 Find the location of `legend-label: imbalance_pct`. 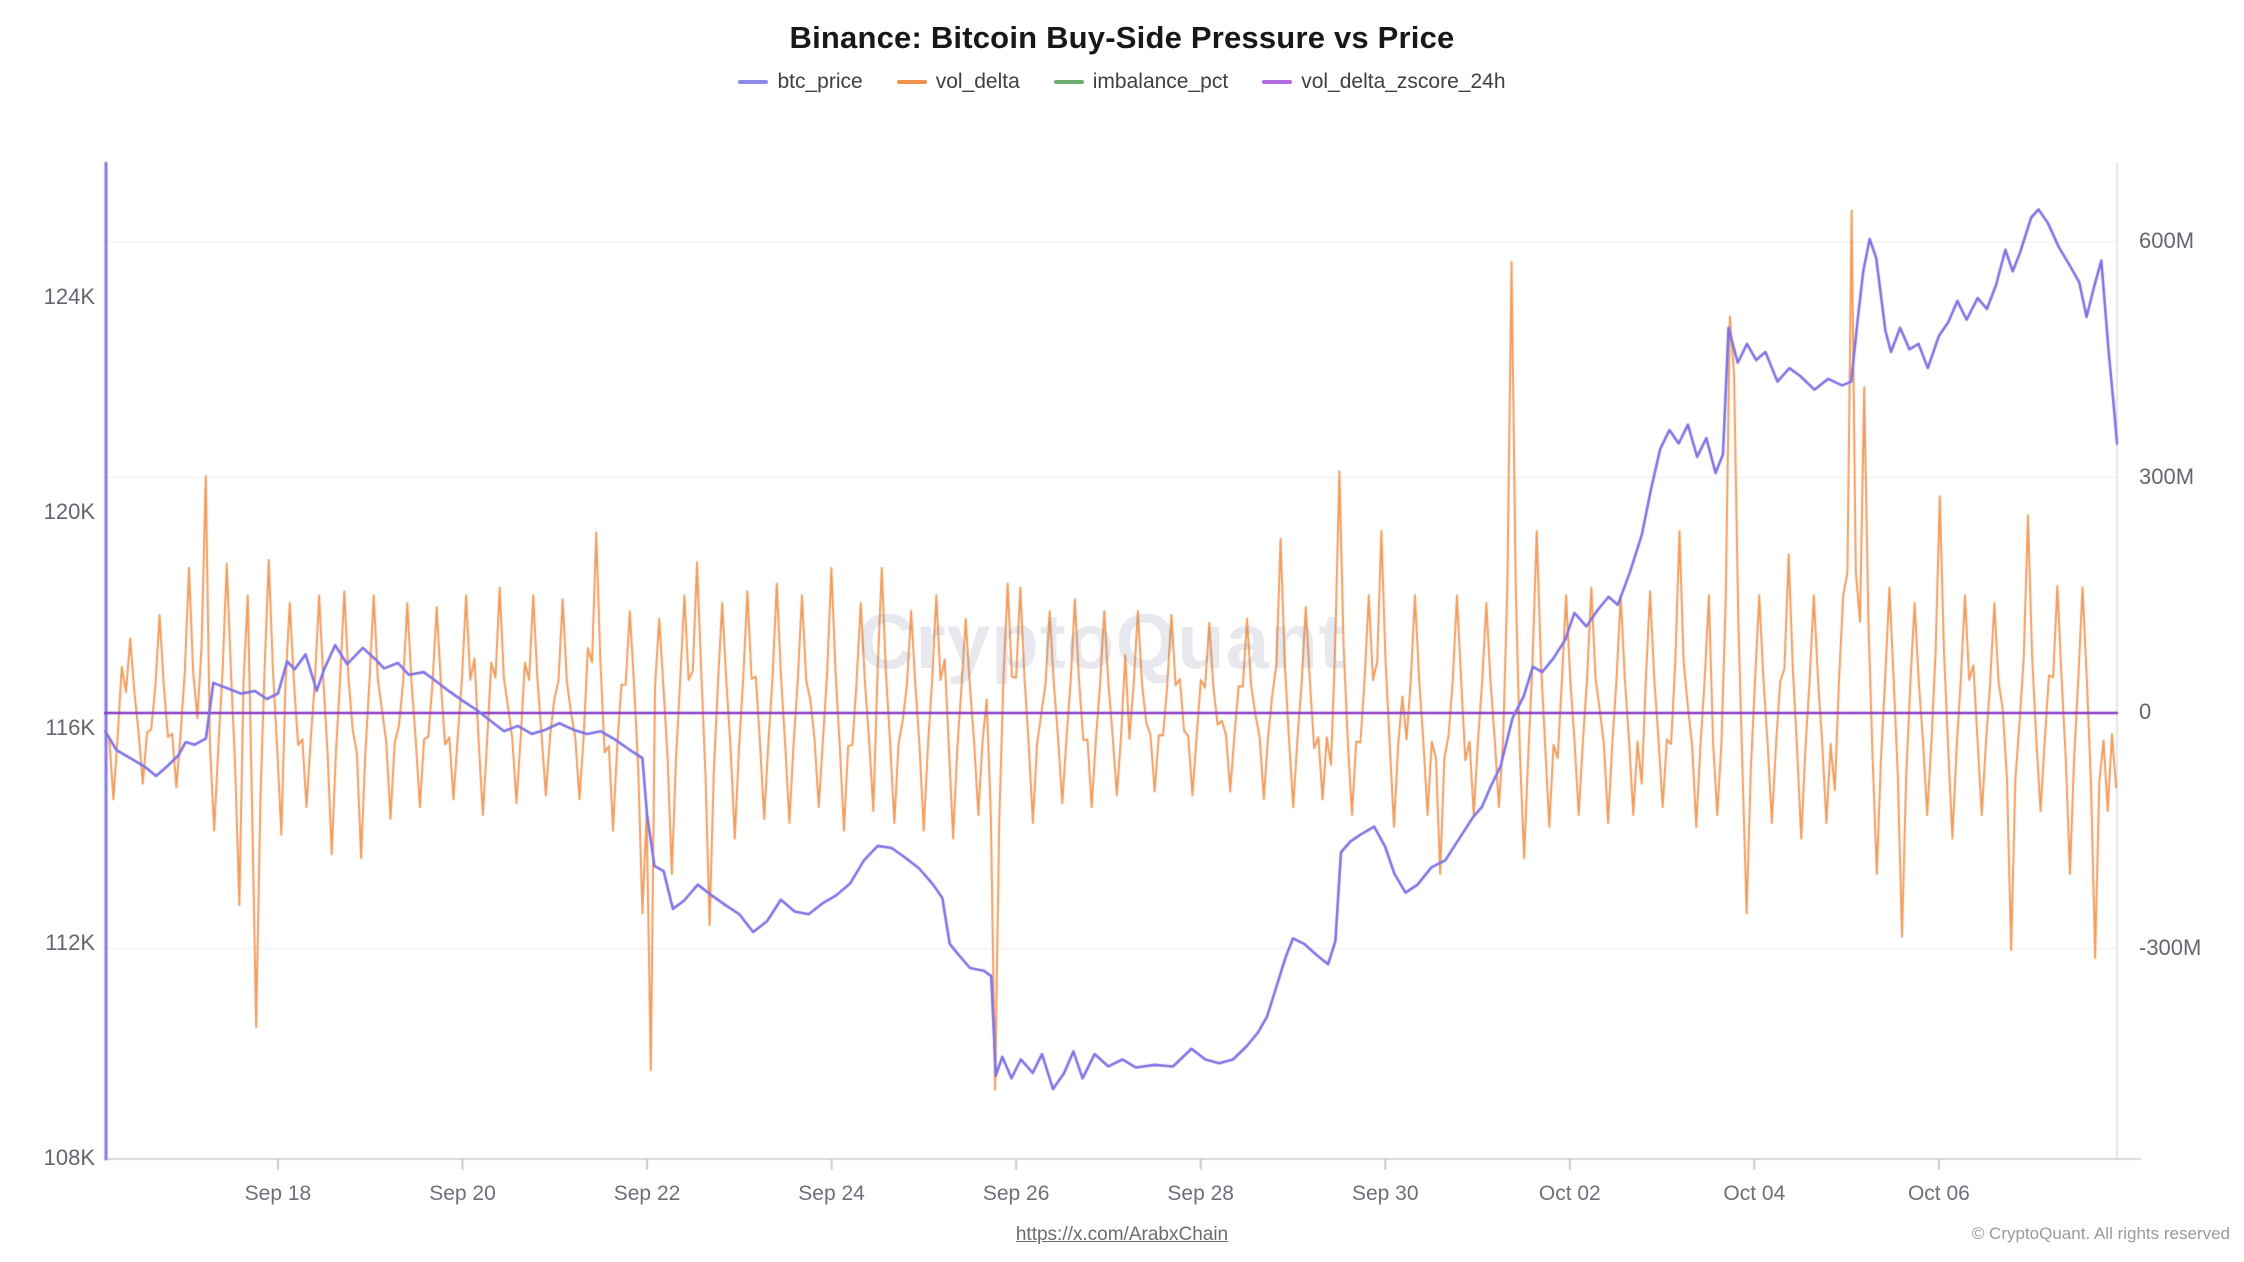

legend-label: imbalance_pct is located at coordinates (1160, 81).